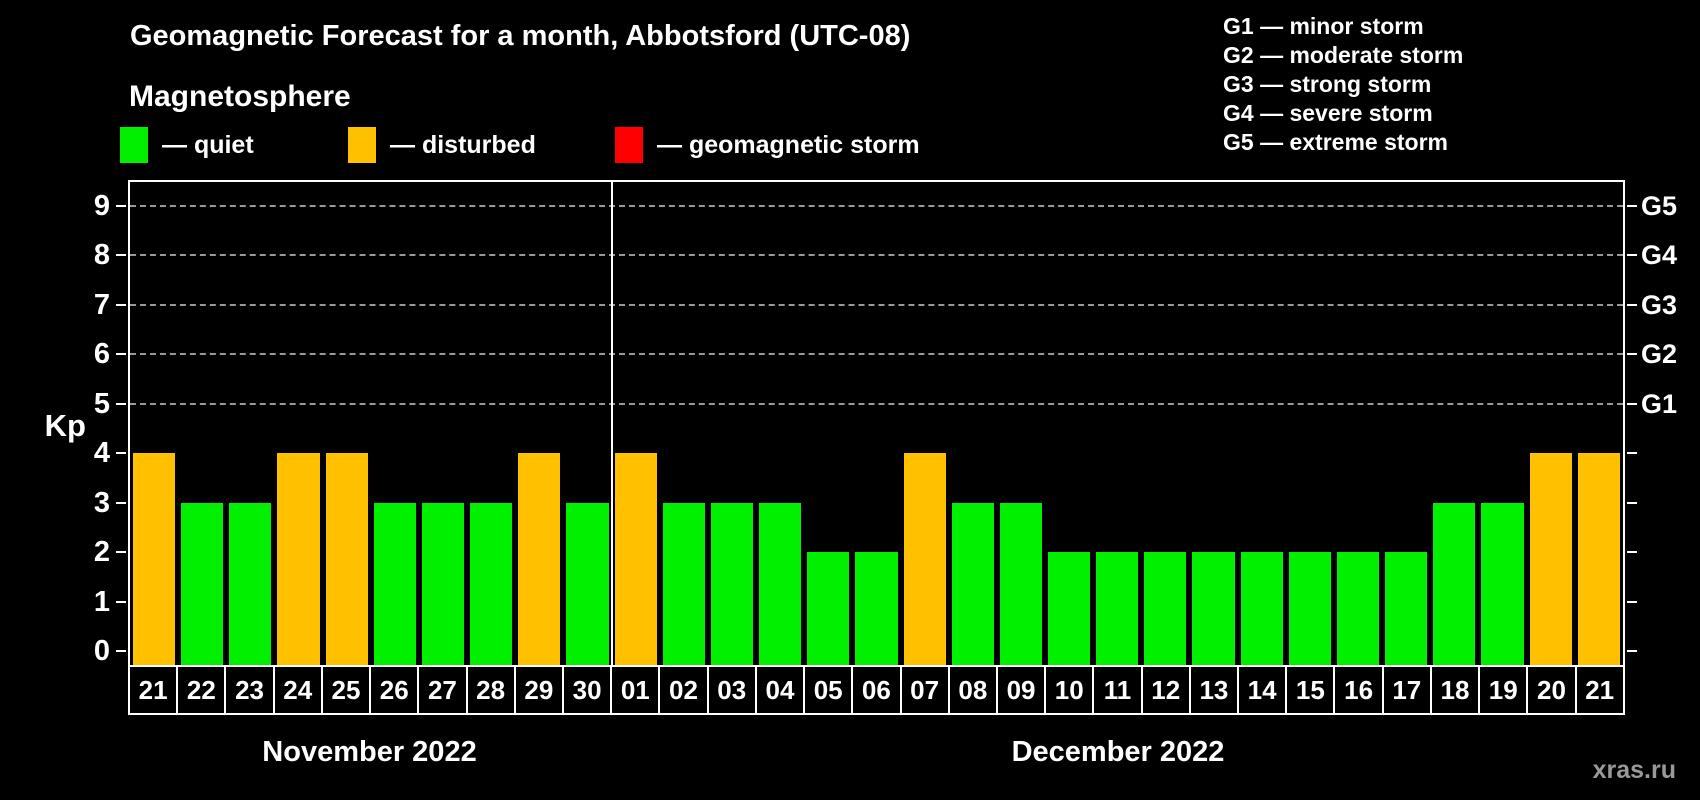  What do you see at coordinates (1165, 690) in the screenshot?
I see `date-cell: 12` at bounding box center [1165, 690].